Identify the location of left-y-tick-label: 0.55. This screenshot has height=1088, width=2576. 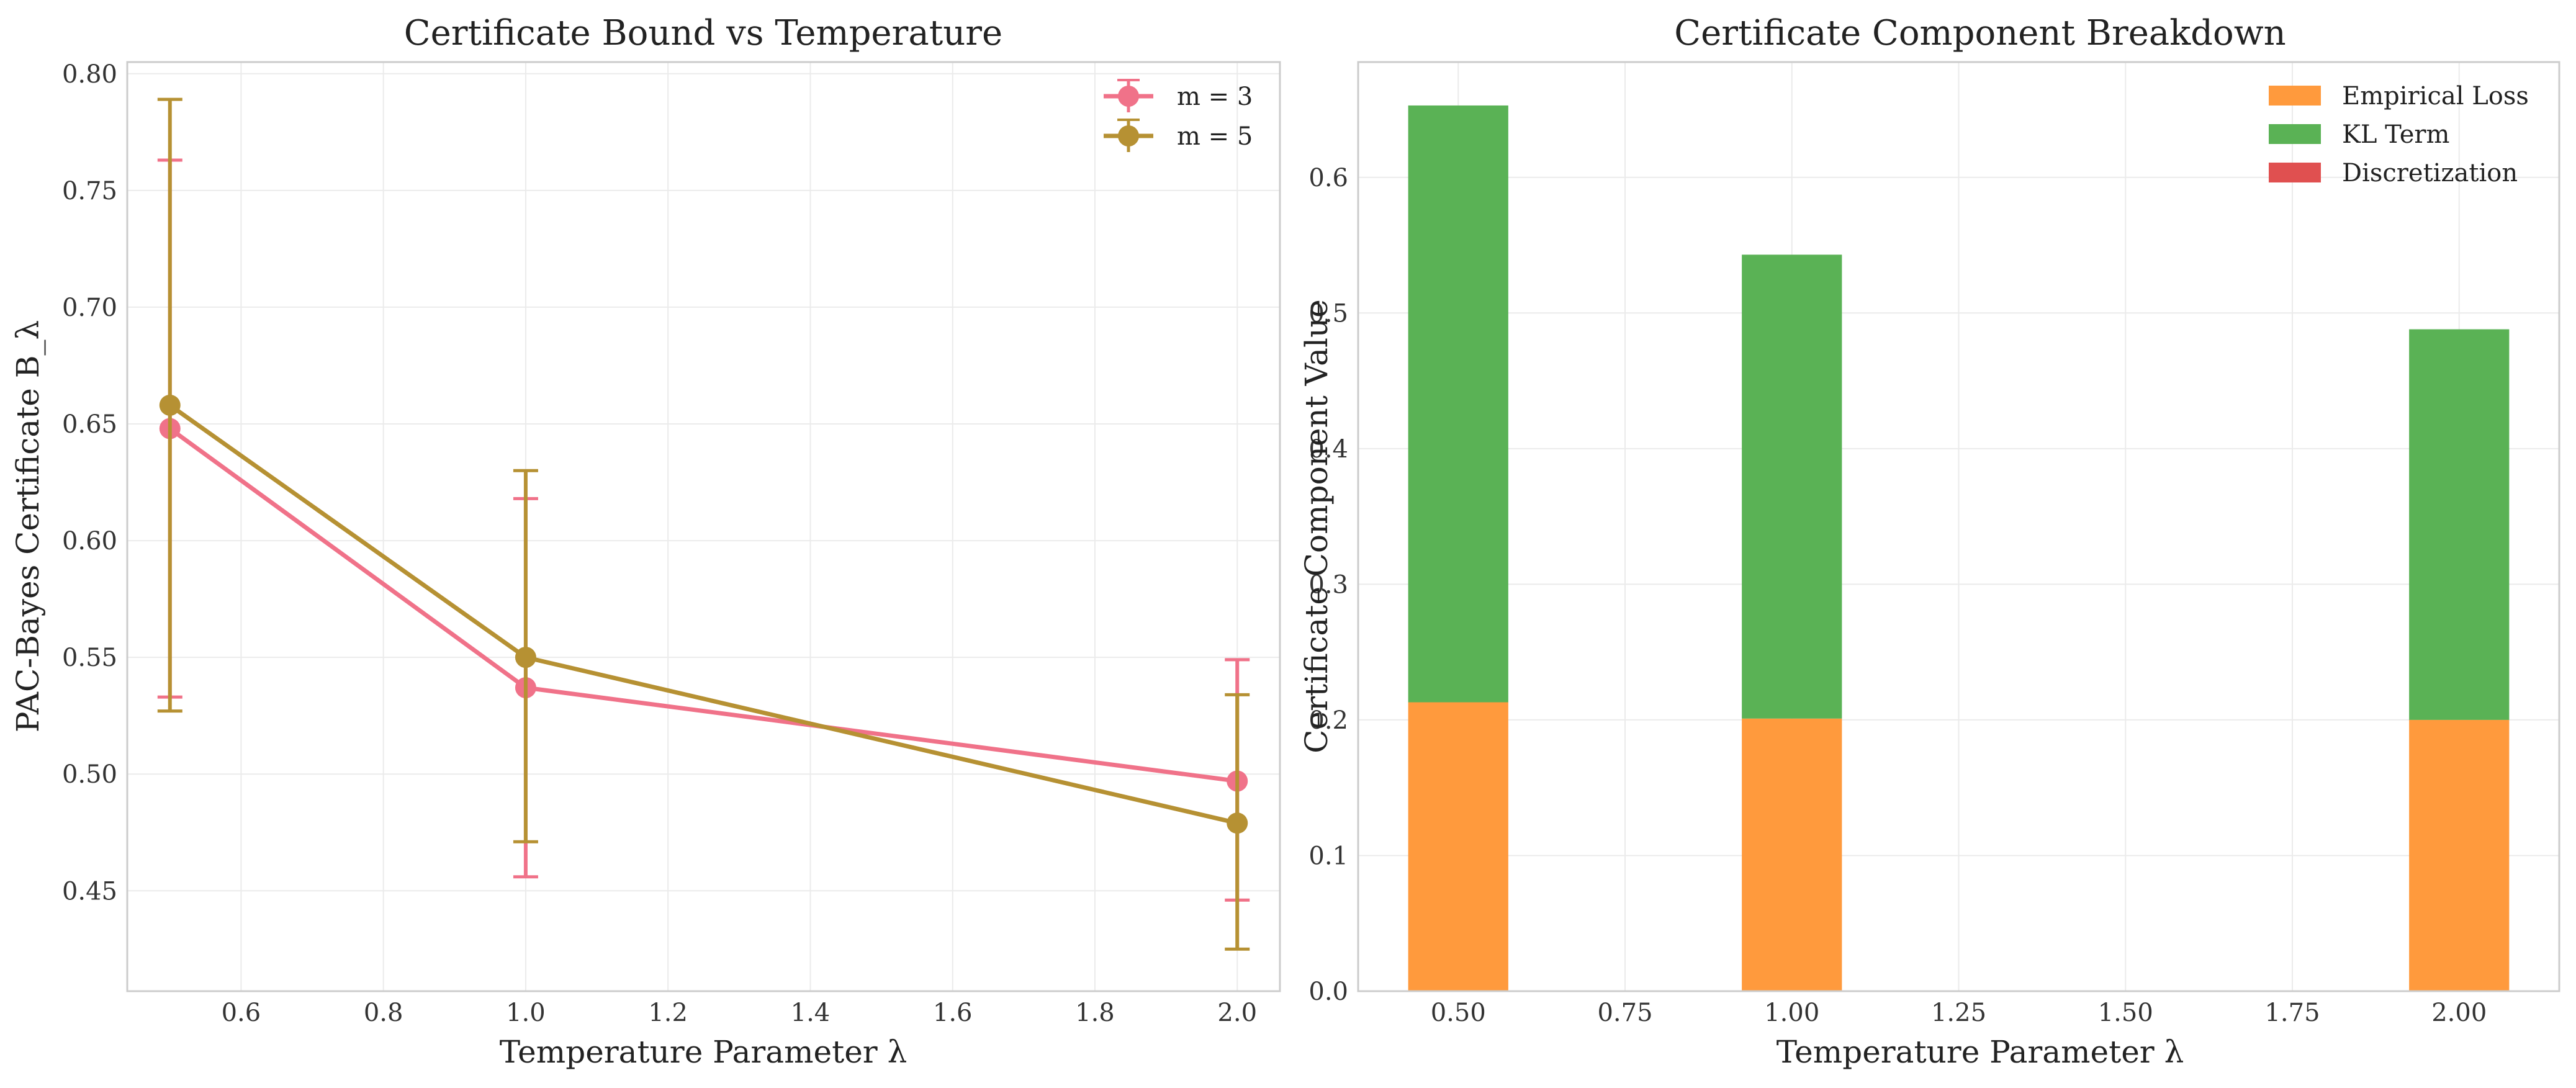
(89, 658).